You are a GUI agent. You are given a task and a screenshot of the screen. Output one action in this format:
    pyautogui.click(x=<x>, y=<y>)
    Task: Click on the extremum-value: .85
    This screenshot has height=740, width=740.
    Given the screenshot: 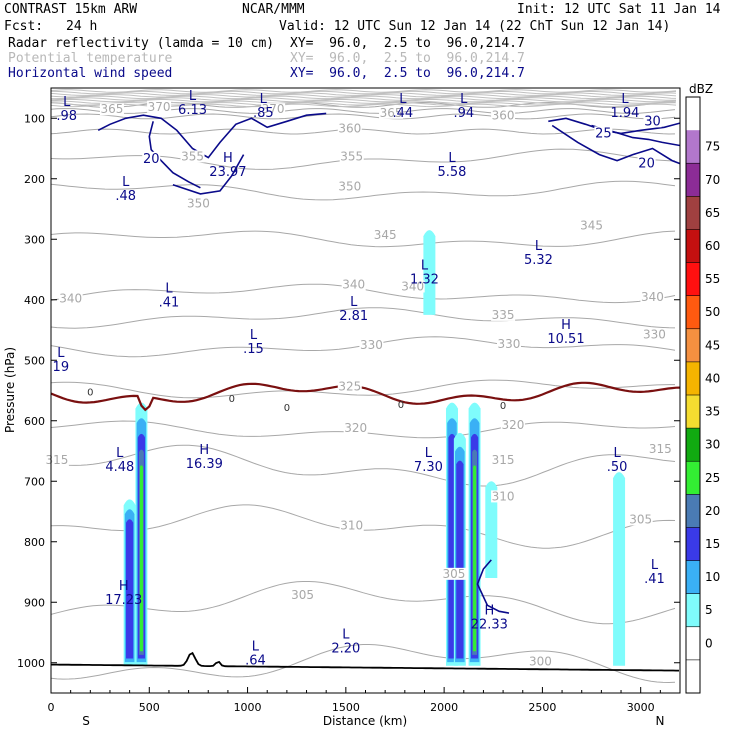 What is the action you would take?
    pyautogui.click(x=263, y=113)
    